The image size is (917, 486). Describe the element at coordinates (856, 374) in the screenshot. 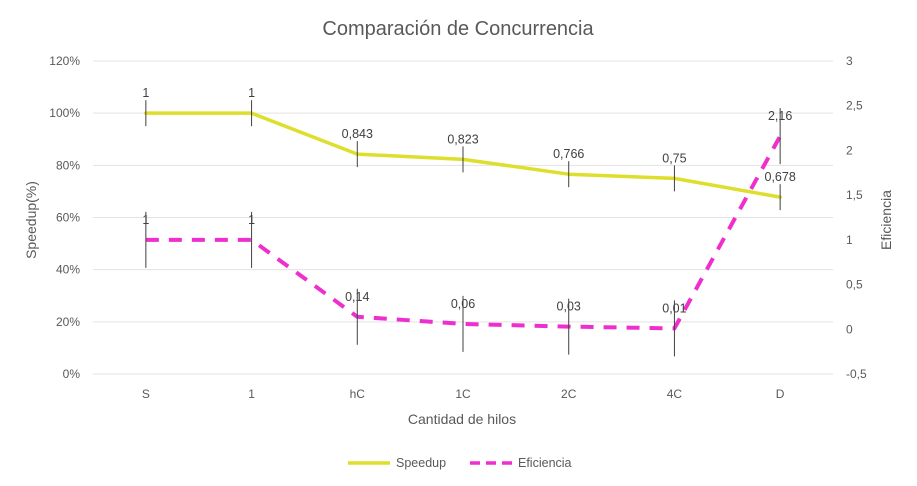

I see `y2-tick-label: -0,5` at that location.